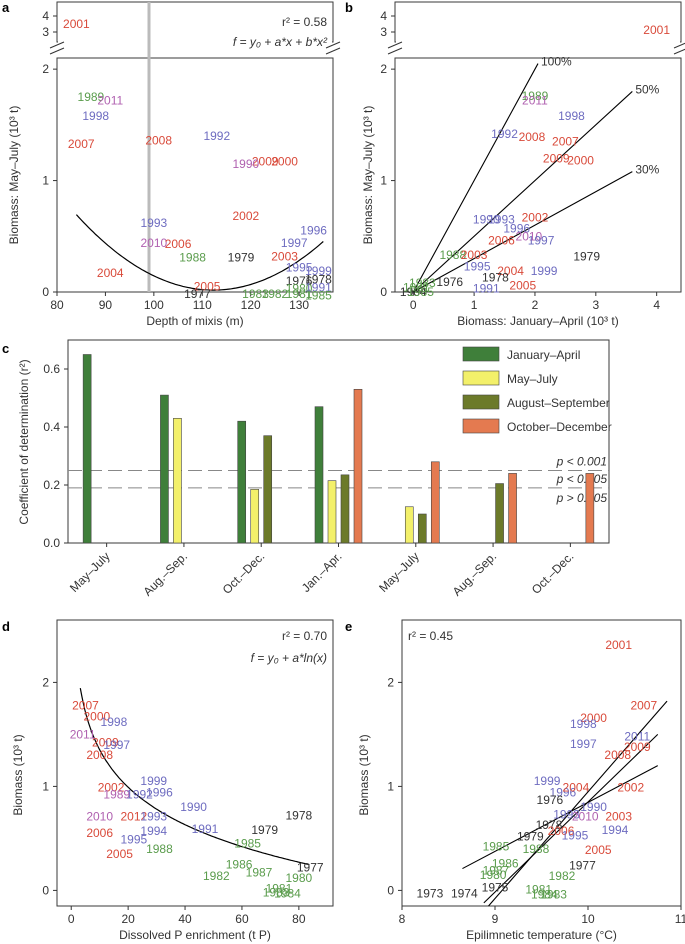 The image size is (685, 944). Describe the element at coordinates (383, 16) in the screenshot. I see `panel-b-y-tick-label-top: 4` at that location.